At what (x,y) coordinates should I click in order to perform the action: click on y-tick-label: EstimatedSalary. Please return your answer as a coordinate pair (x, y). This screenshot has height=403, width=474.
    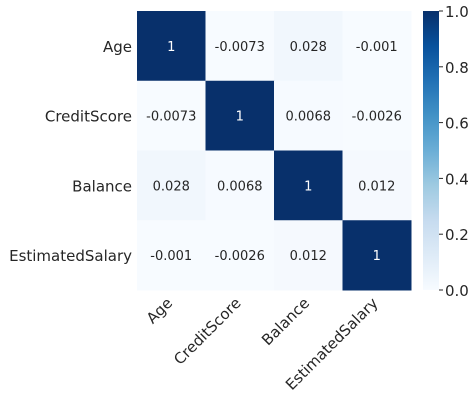
    Looking at the image, I should click on (70, 256).